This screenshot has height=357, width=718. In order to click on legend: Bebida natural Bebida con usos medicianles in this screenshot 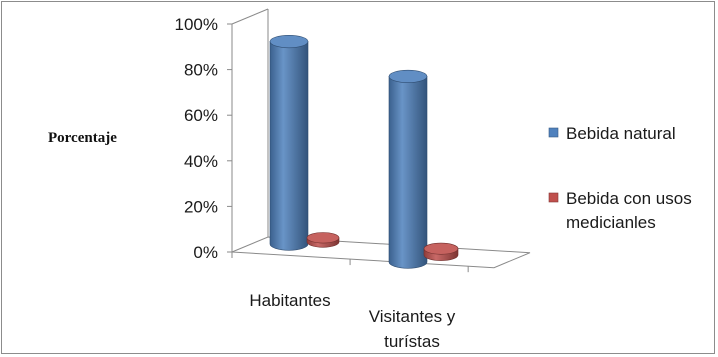, I will do `click(620, 178)`.